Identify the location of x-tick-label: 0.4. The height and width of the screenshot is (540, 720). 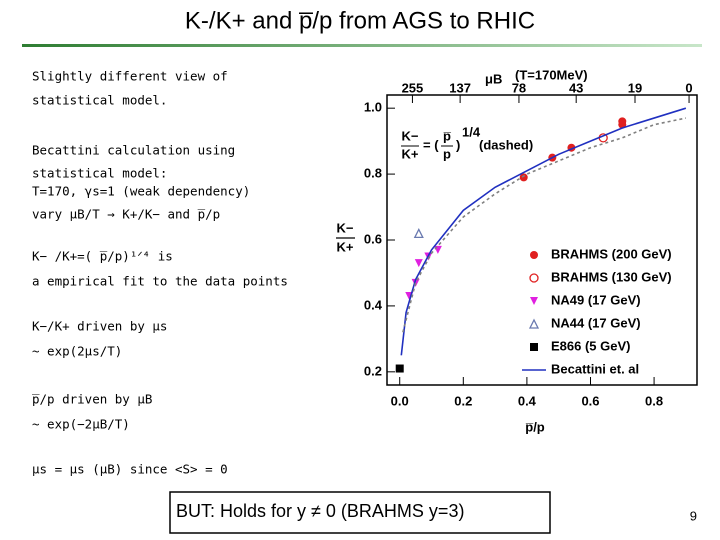
(527, 400).